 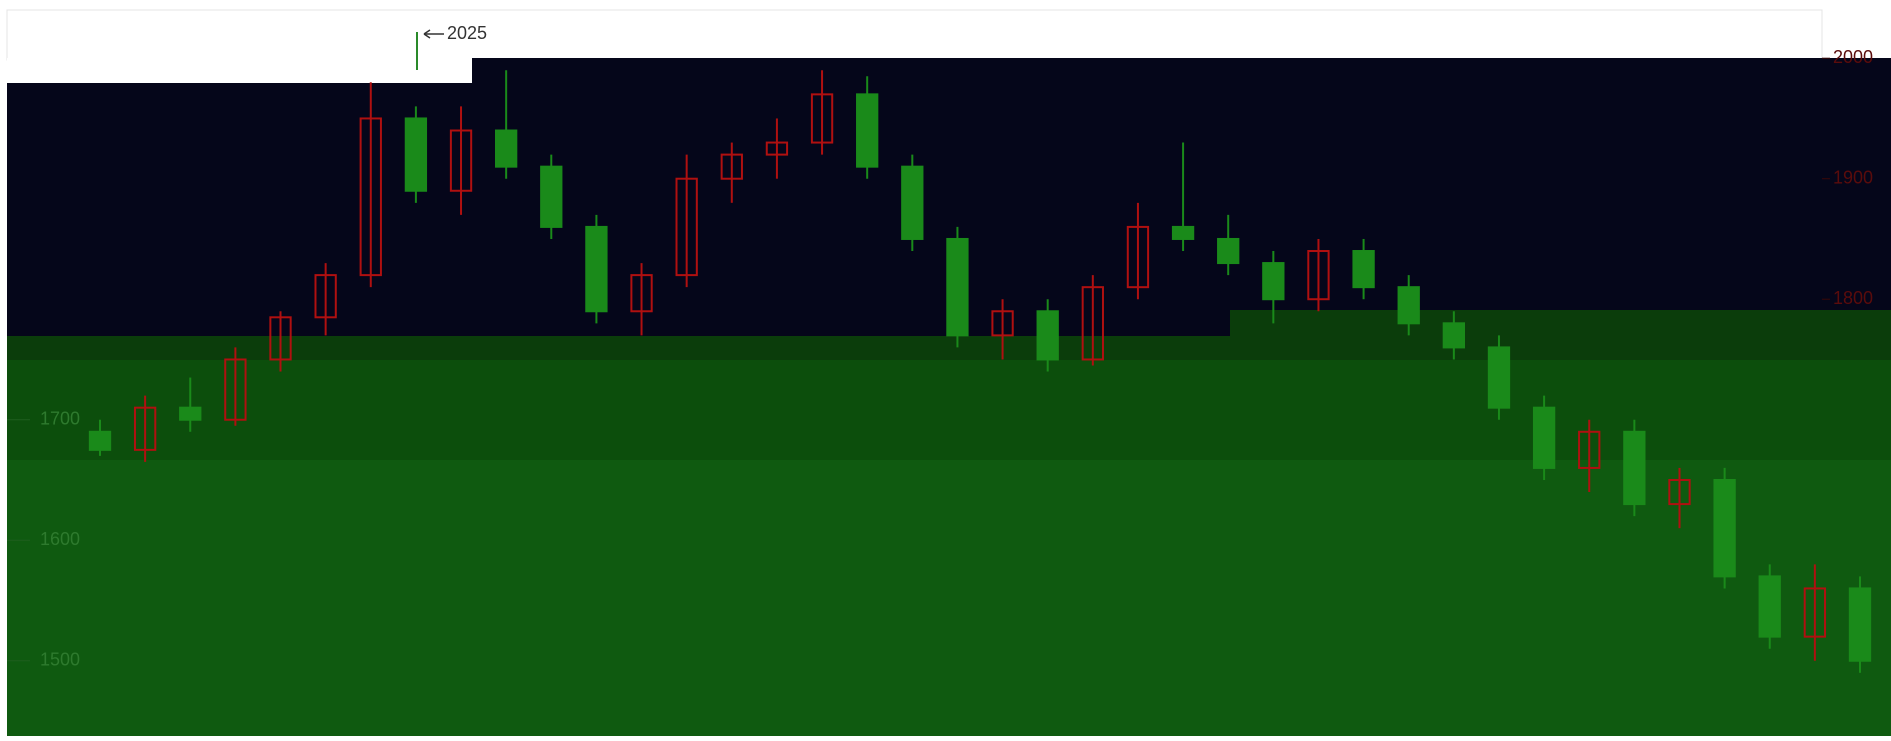 What do you see at coordinates (60, 659) in the screenshot?
I see `y-tick-label: 1500` at bounding box center [60, 659].